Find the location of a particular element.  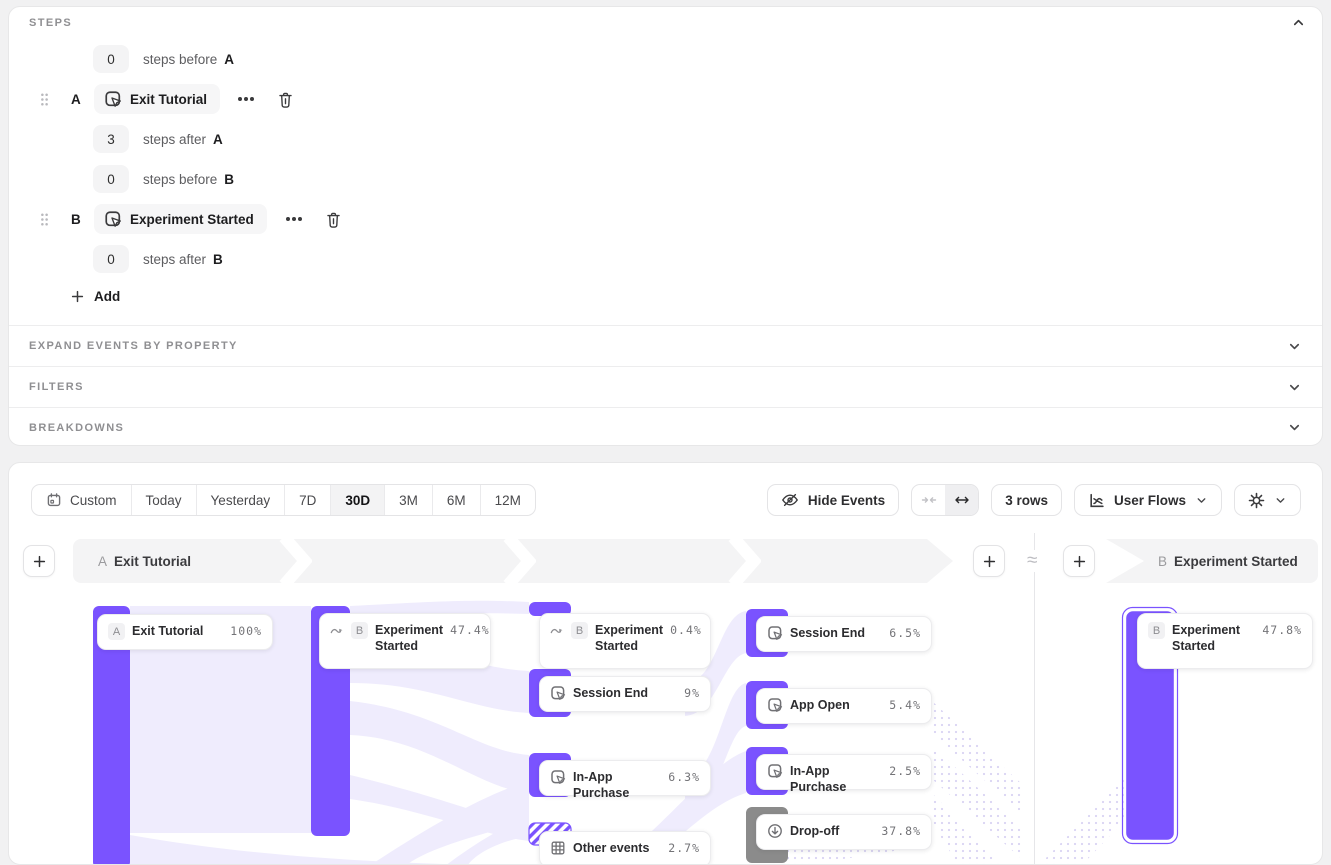

add-column-mid-left-button is located at coordinates (989, 561).